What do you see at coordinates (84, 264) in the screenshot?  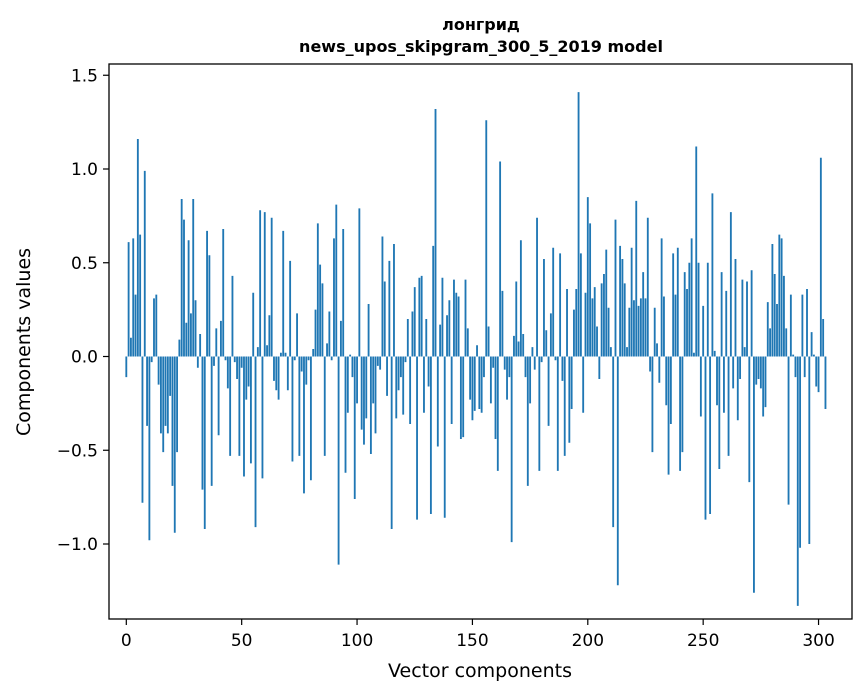 I see `y-tick-label: 0.5` at bounding box center [84, 264].